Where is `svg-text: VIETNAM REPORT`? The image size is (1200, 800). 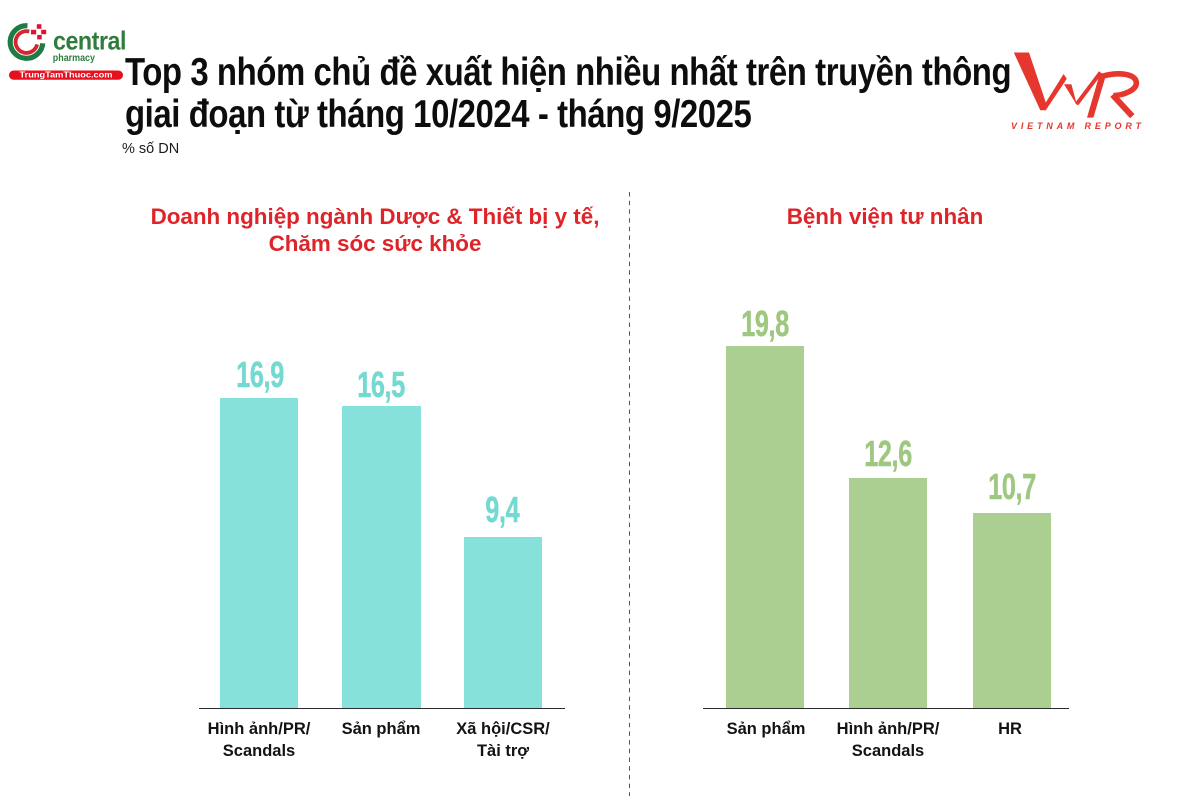 svg-text: VIETNAM REPORT is located at coordinates (1077, 126).